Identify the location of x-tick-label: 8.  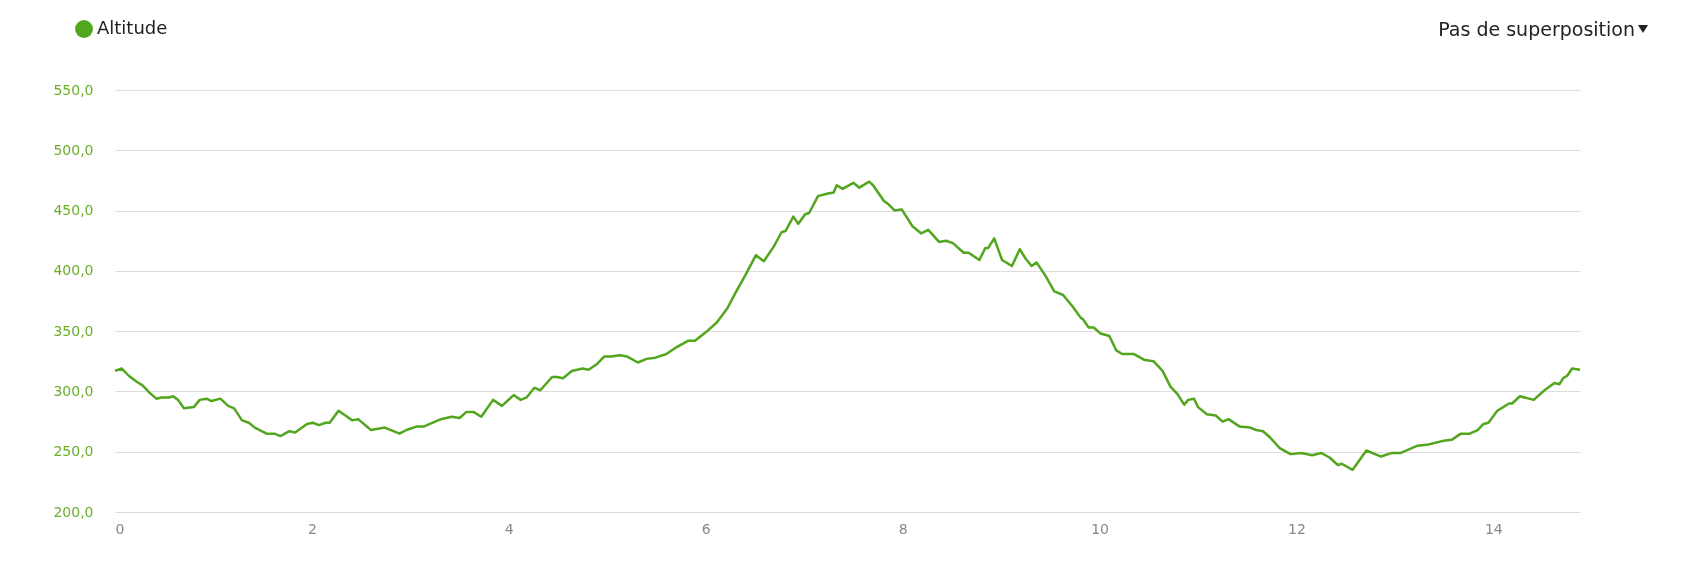
(903, 528).